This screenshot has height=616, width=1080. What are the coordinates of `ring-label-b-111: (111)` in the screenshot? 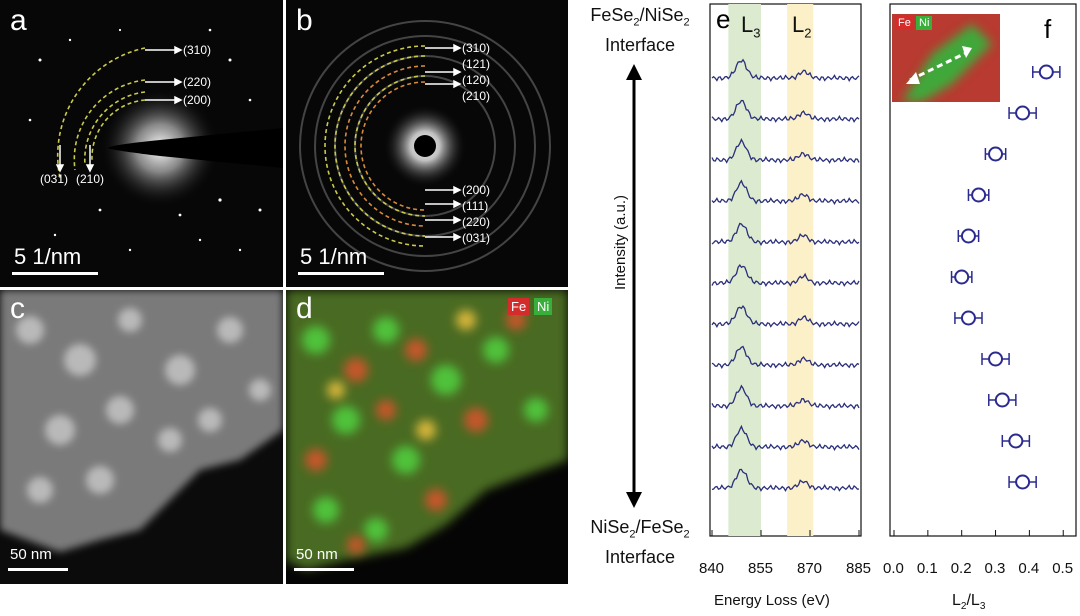 It's located at (475, 206).